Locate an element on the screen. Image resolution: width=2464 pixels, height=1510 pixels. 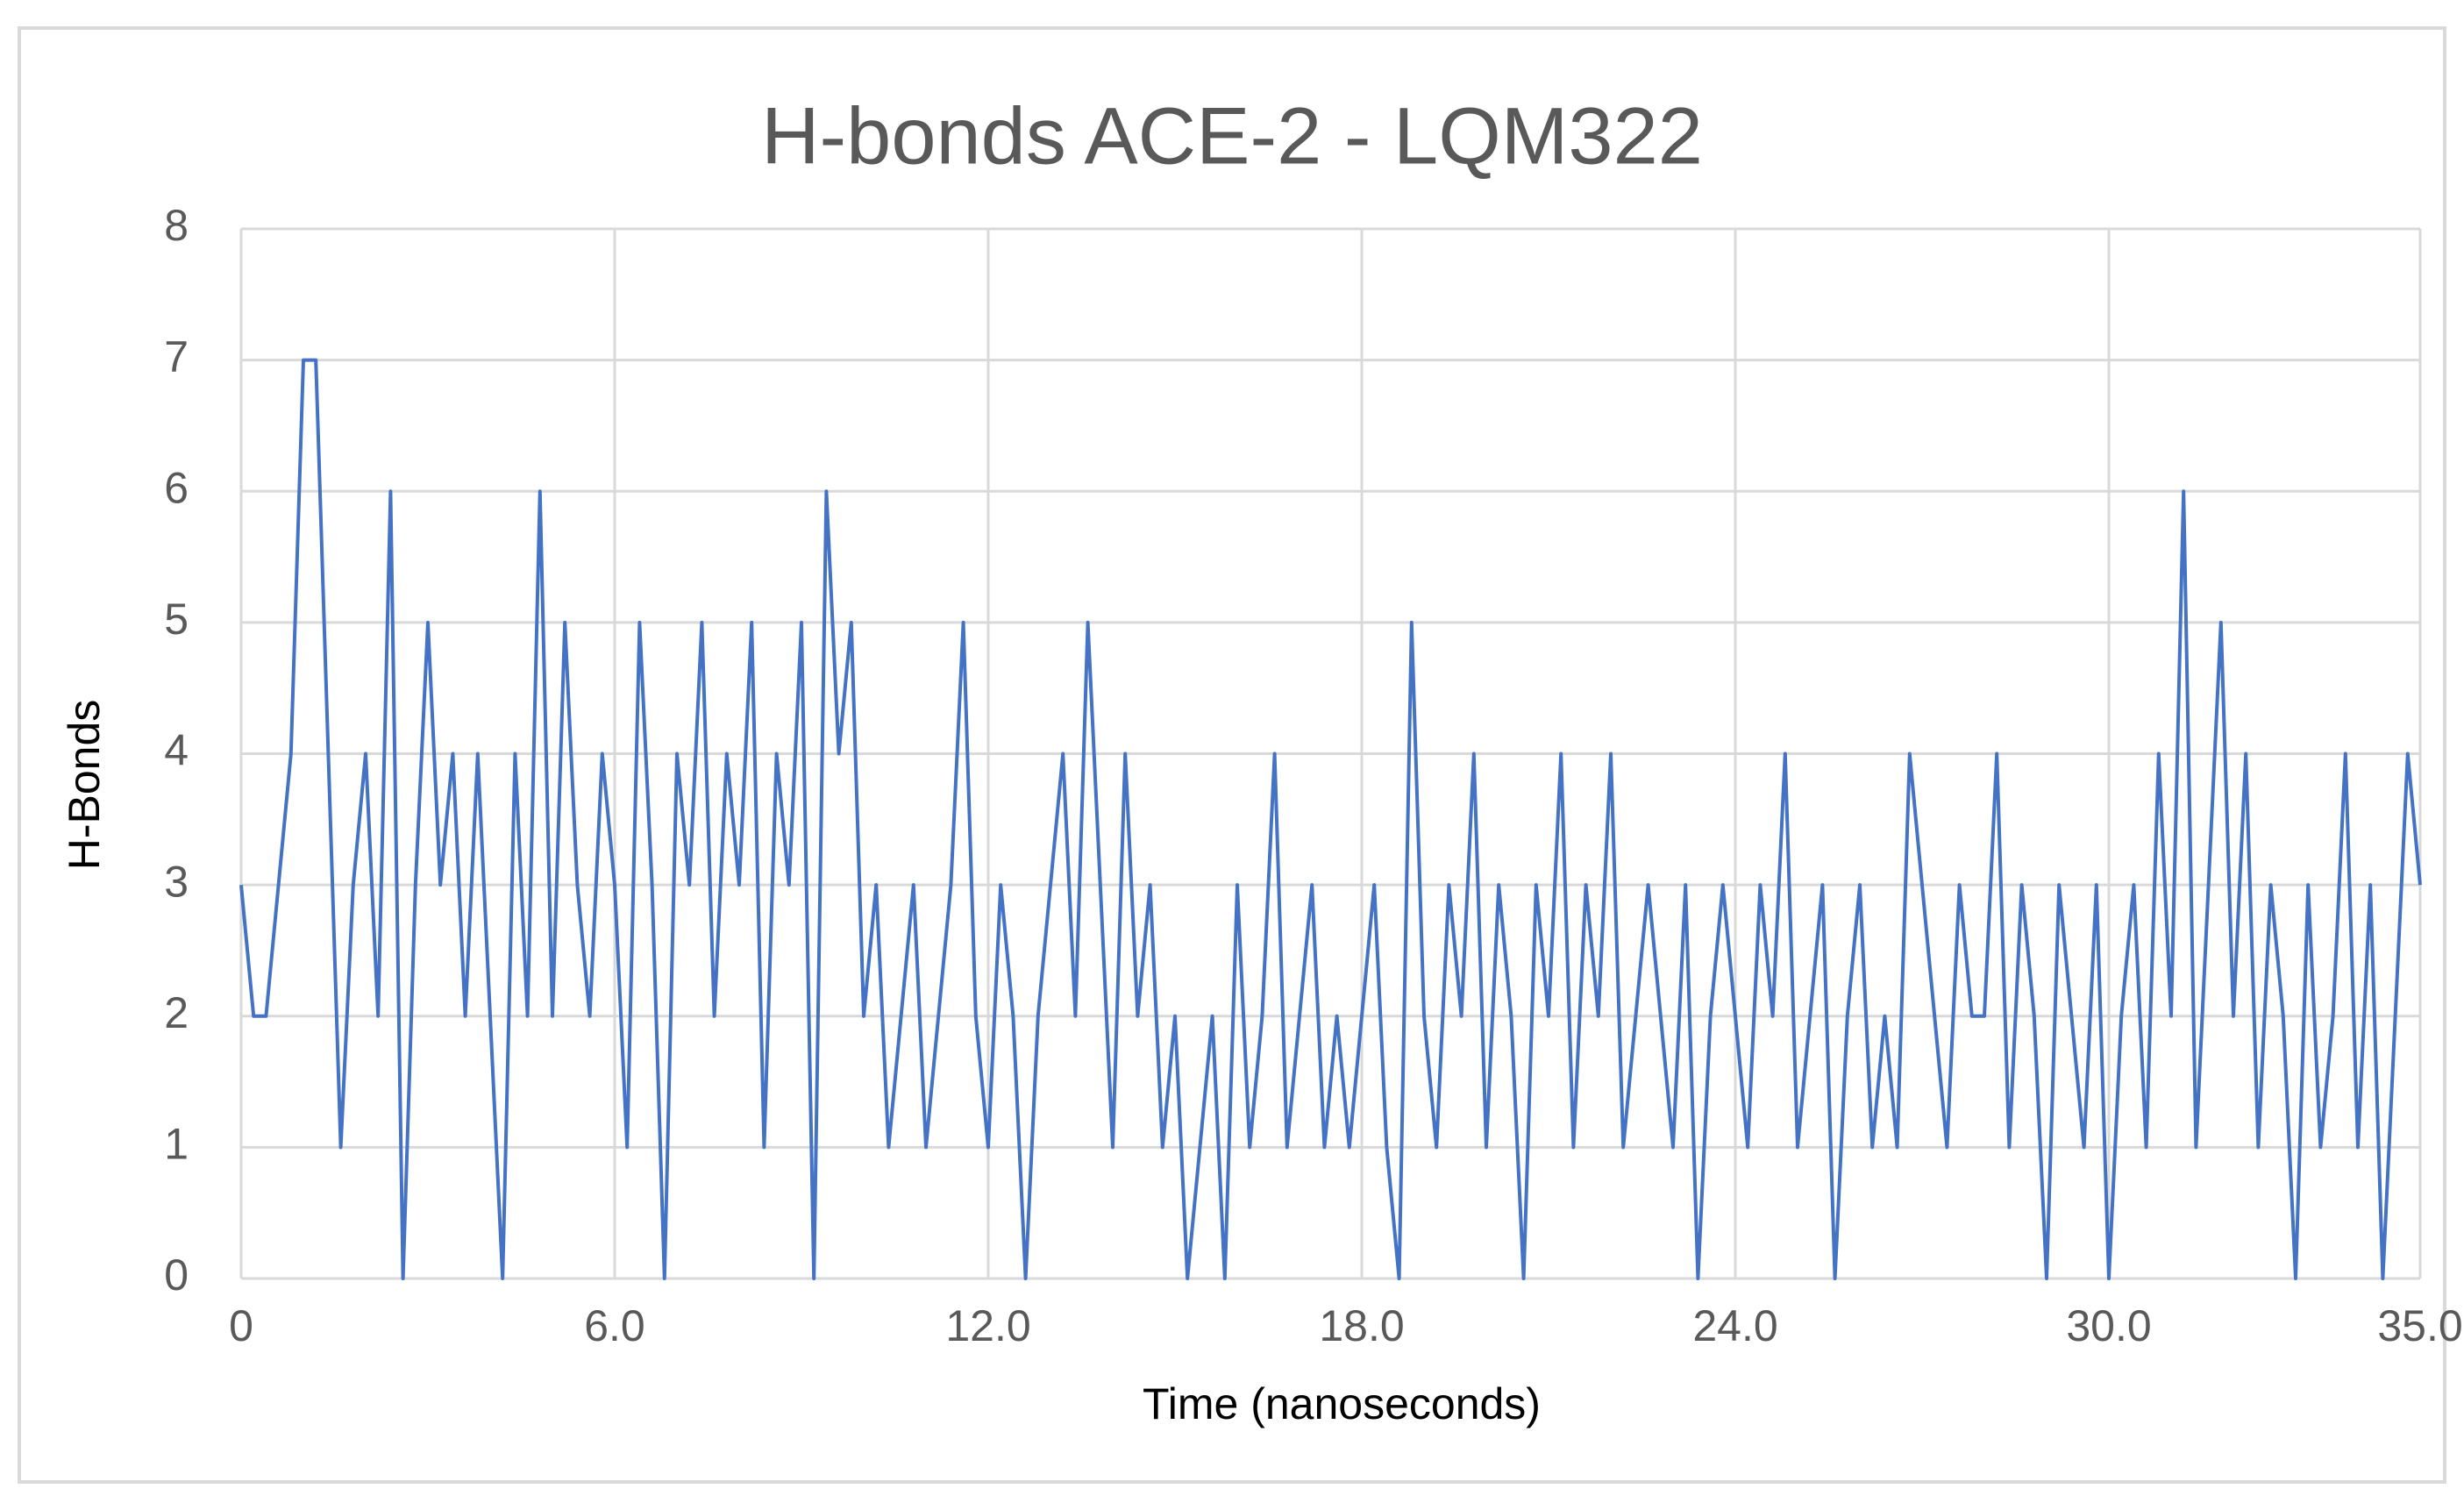
x-tick-label: 18.0 is located at coordinates (1362, 1325).